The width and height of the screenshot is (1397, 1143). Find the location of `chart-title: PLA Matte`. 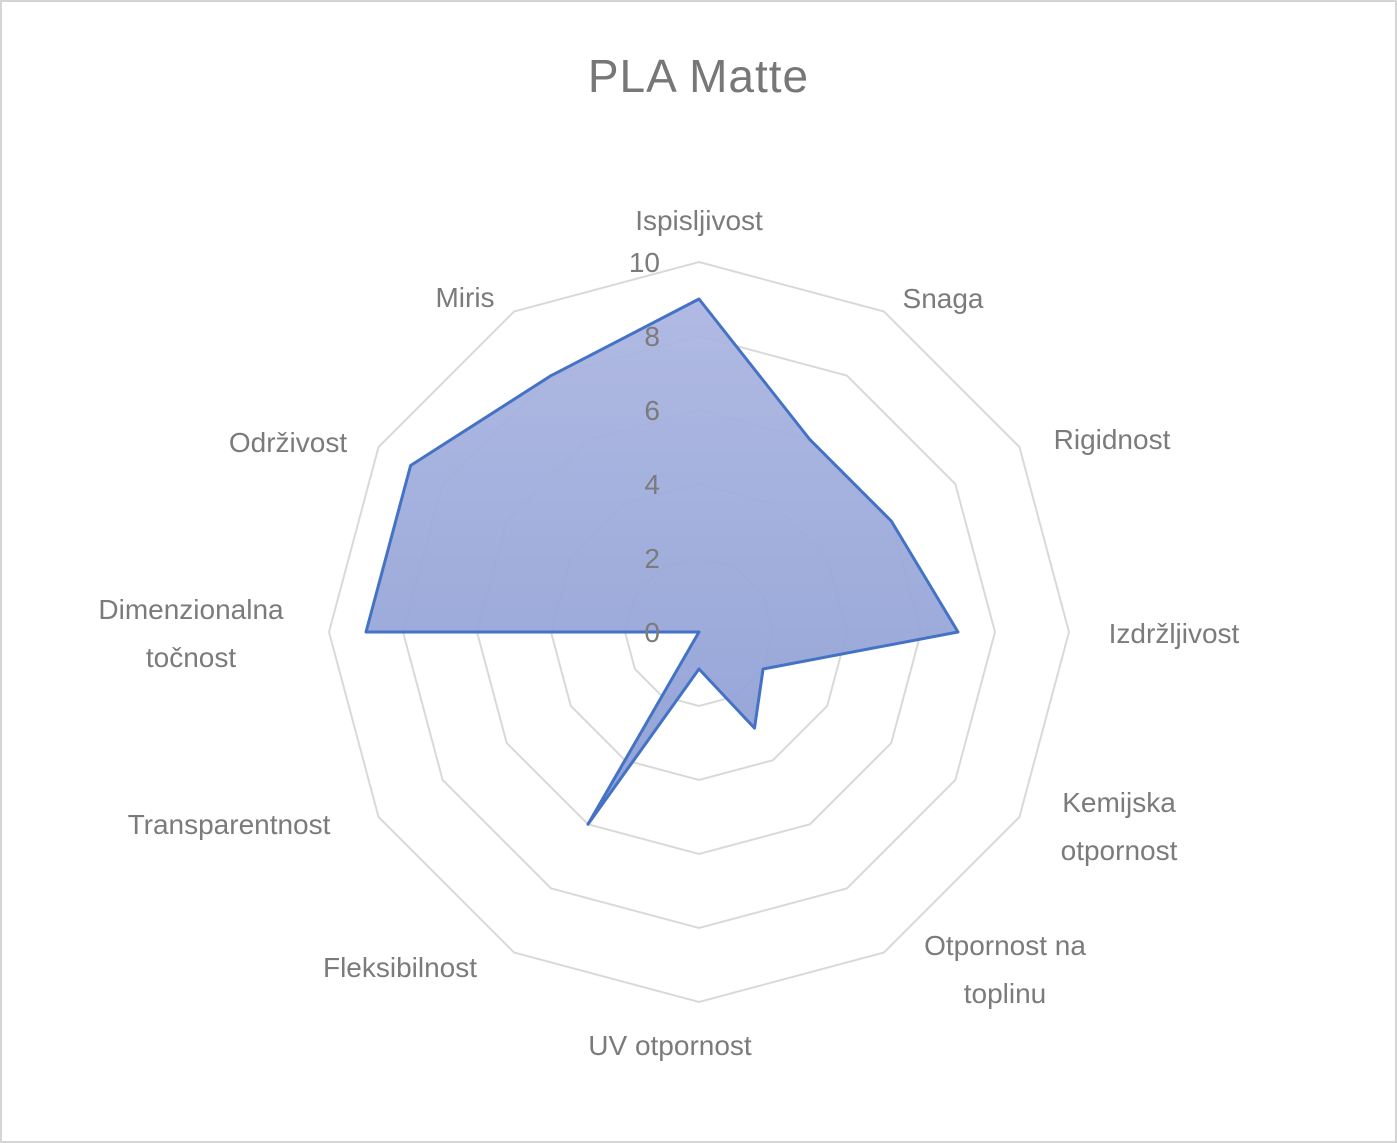

chart-title: PLA Matte is located at coordinates (698, 76).